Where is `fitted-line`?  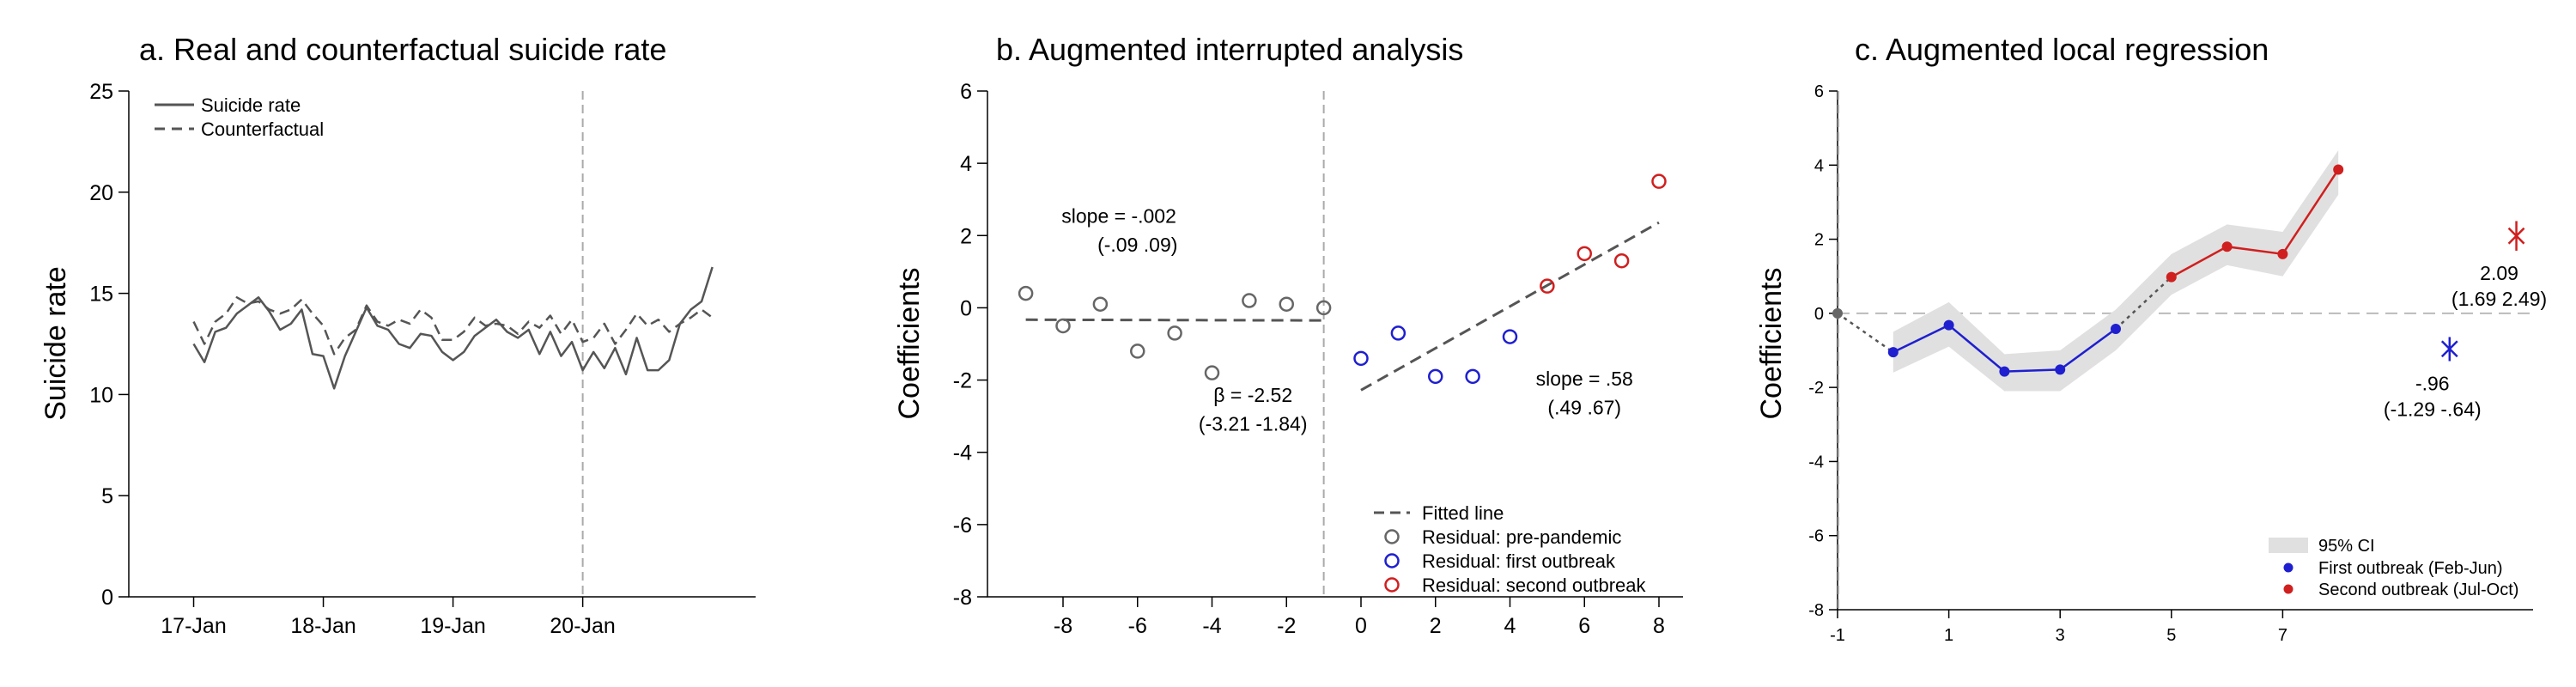
fitted-line is located at coordinates (1510, 306).